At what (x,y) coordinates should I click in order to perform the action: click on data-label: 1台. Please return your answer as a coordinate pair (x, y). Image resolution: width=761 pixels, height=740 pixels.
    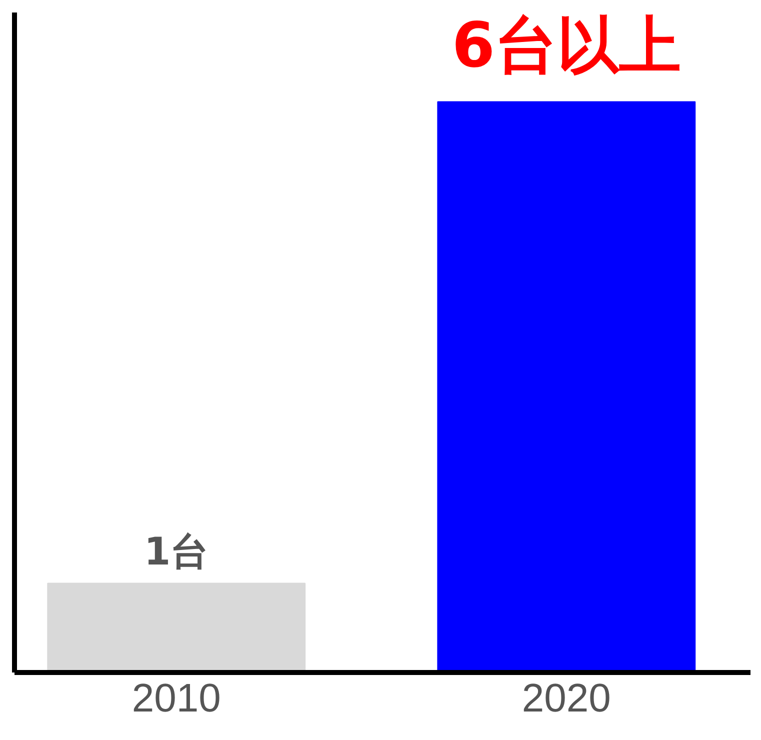
    Looking at the image, I should click on (176, 551).